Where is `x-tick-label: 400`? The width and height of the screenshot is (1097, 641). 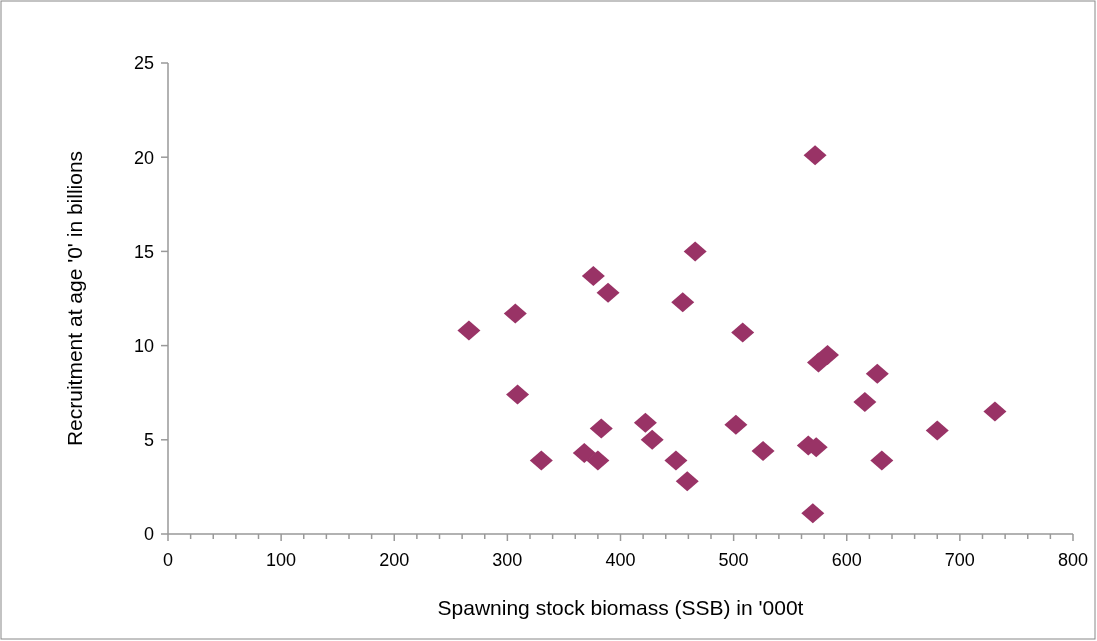 x-tick-label: 400 is located at coordinates (620, 560).